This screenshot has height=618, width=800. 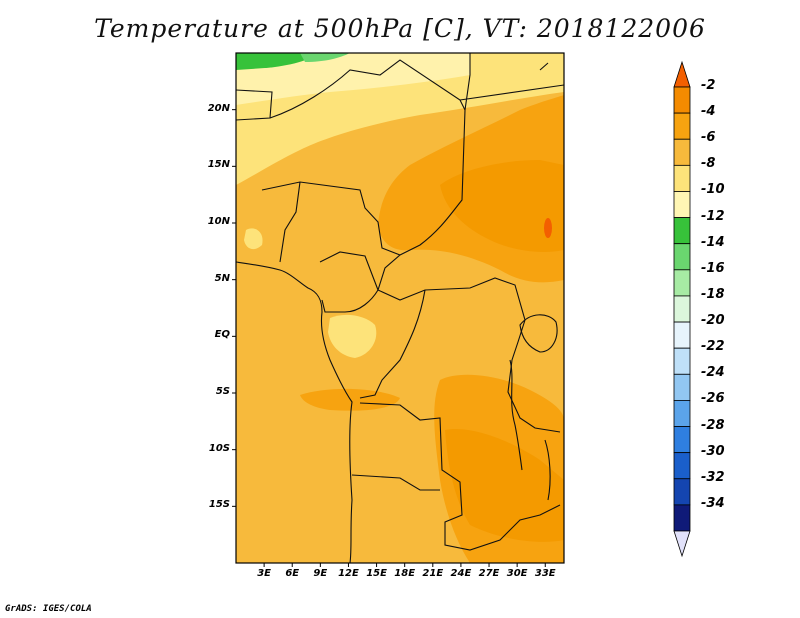 What do you see at coordinates (517, 573) in the screenshot?
I see `lon-label: 30E` at bounding box center [517, 573].